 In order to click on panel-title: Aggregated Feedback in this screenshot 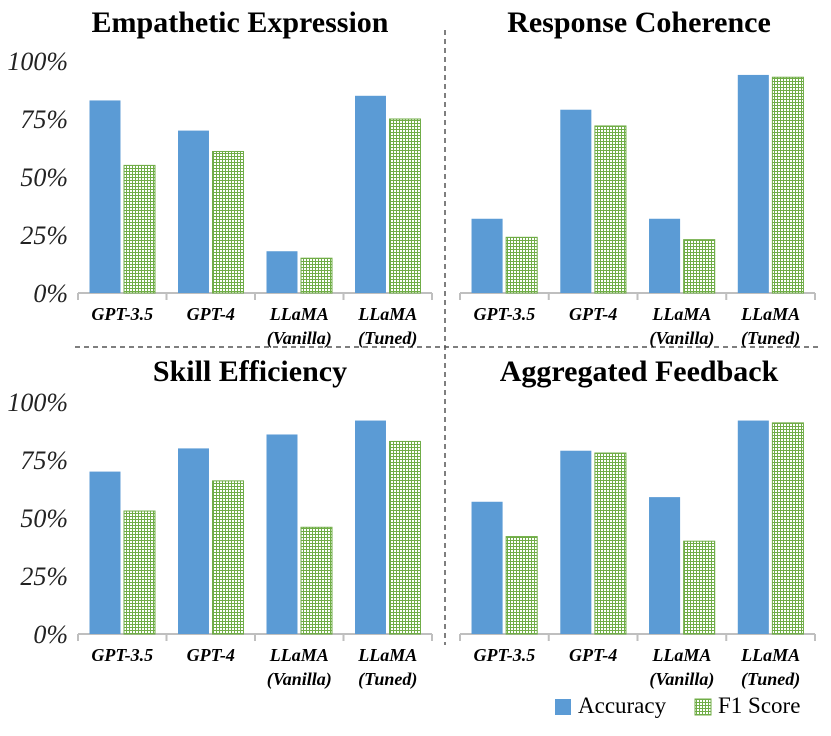, I will do `click(639, 371)`.